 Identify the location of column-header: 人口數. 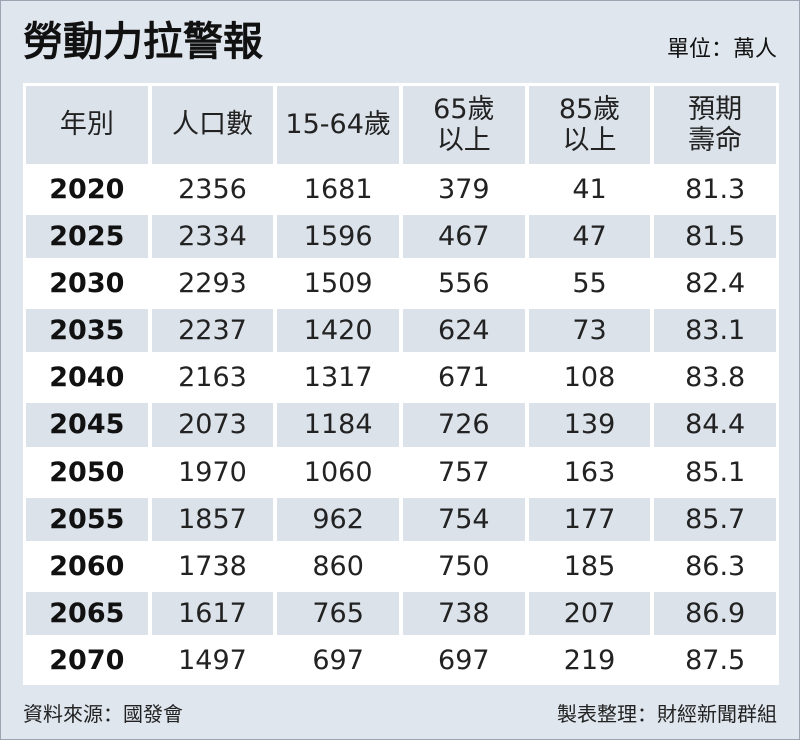
(212, 125).